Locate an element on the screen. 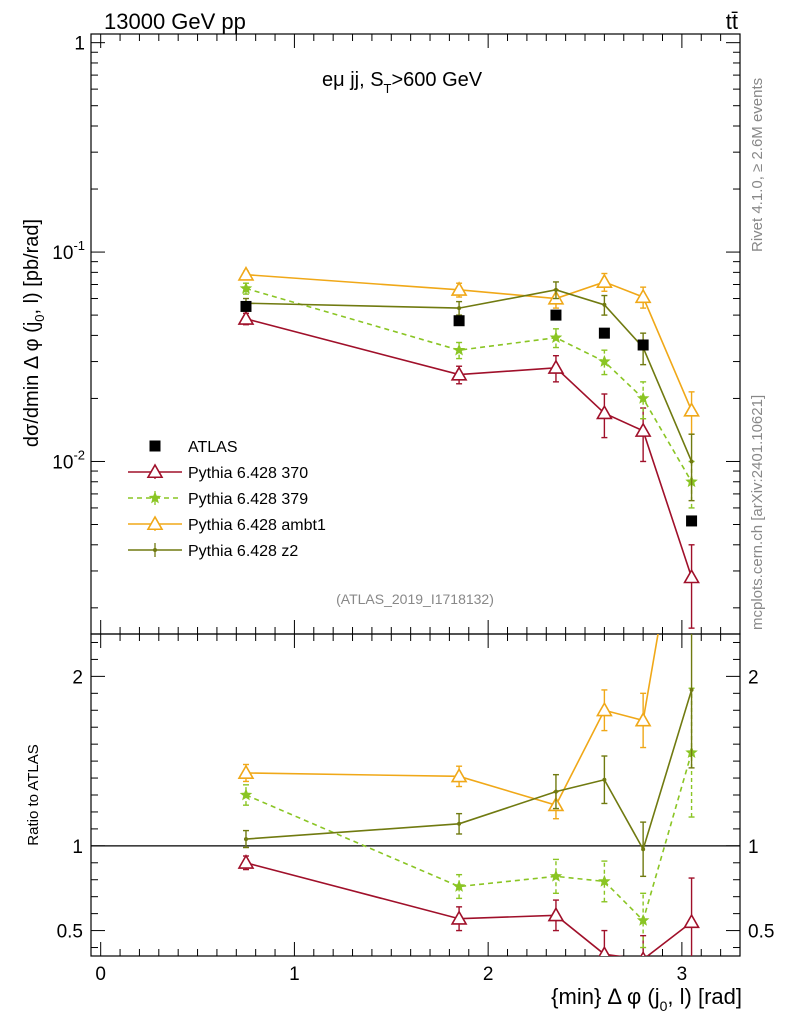 Image resolution: width=786 pixels, height=1024 pixels. main-y-tick-label: 10⁻¹ is located at coordinates (68, 251).